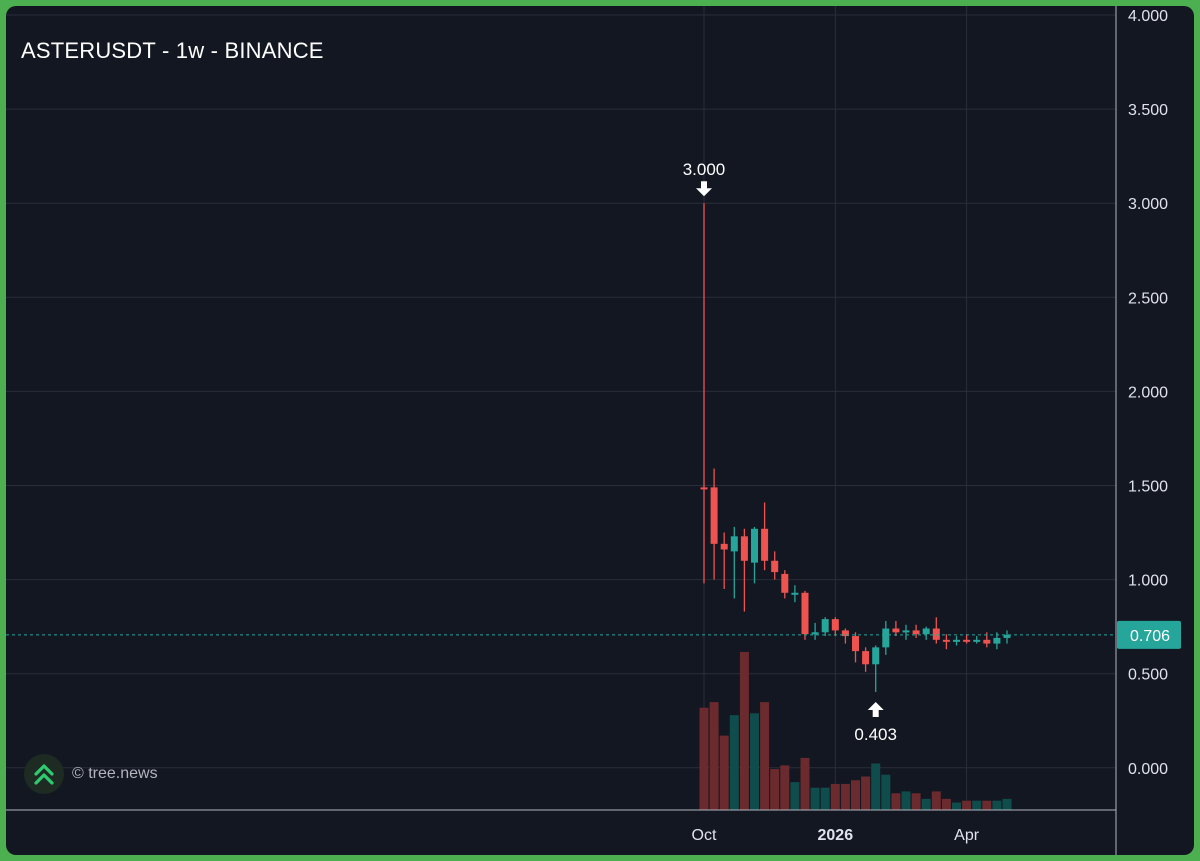 The image size is (1200, 861). What do you see at coordinates (790, 452) in the screenshot?
I see `annotations: 3.000 0.403` at bounding box center [790, 452].